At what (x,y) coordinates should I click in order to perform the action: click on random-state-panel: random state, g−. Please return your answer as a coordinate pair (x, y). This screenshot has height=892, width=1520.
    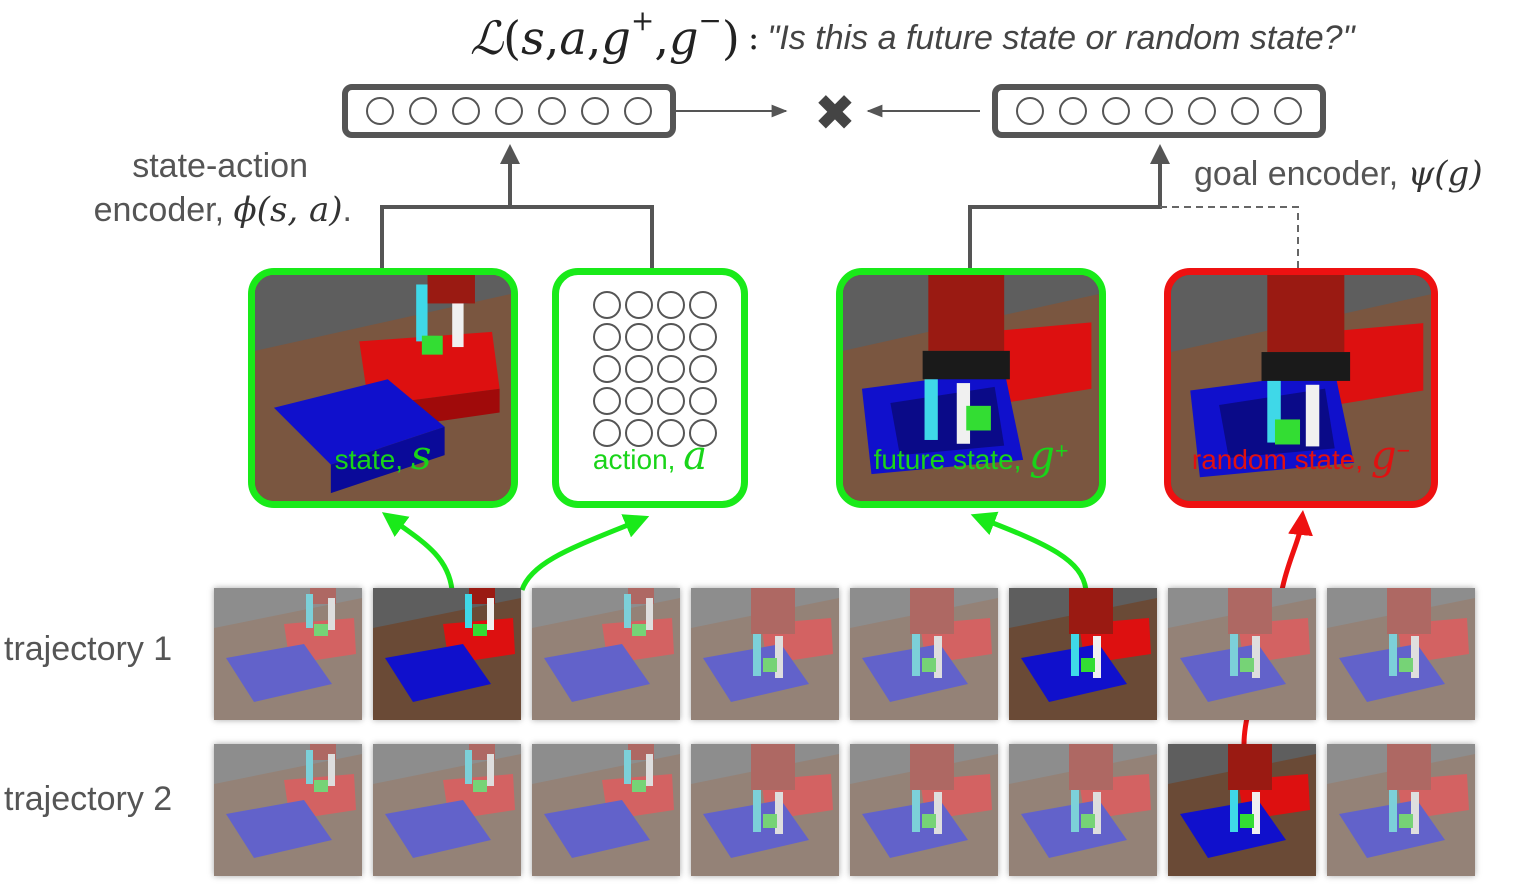
    Looking at the image, I should click on (1301, 388).